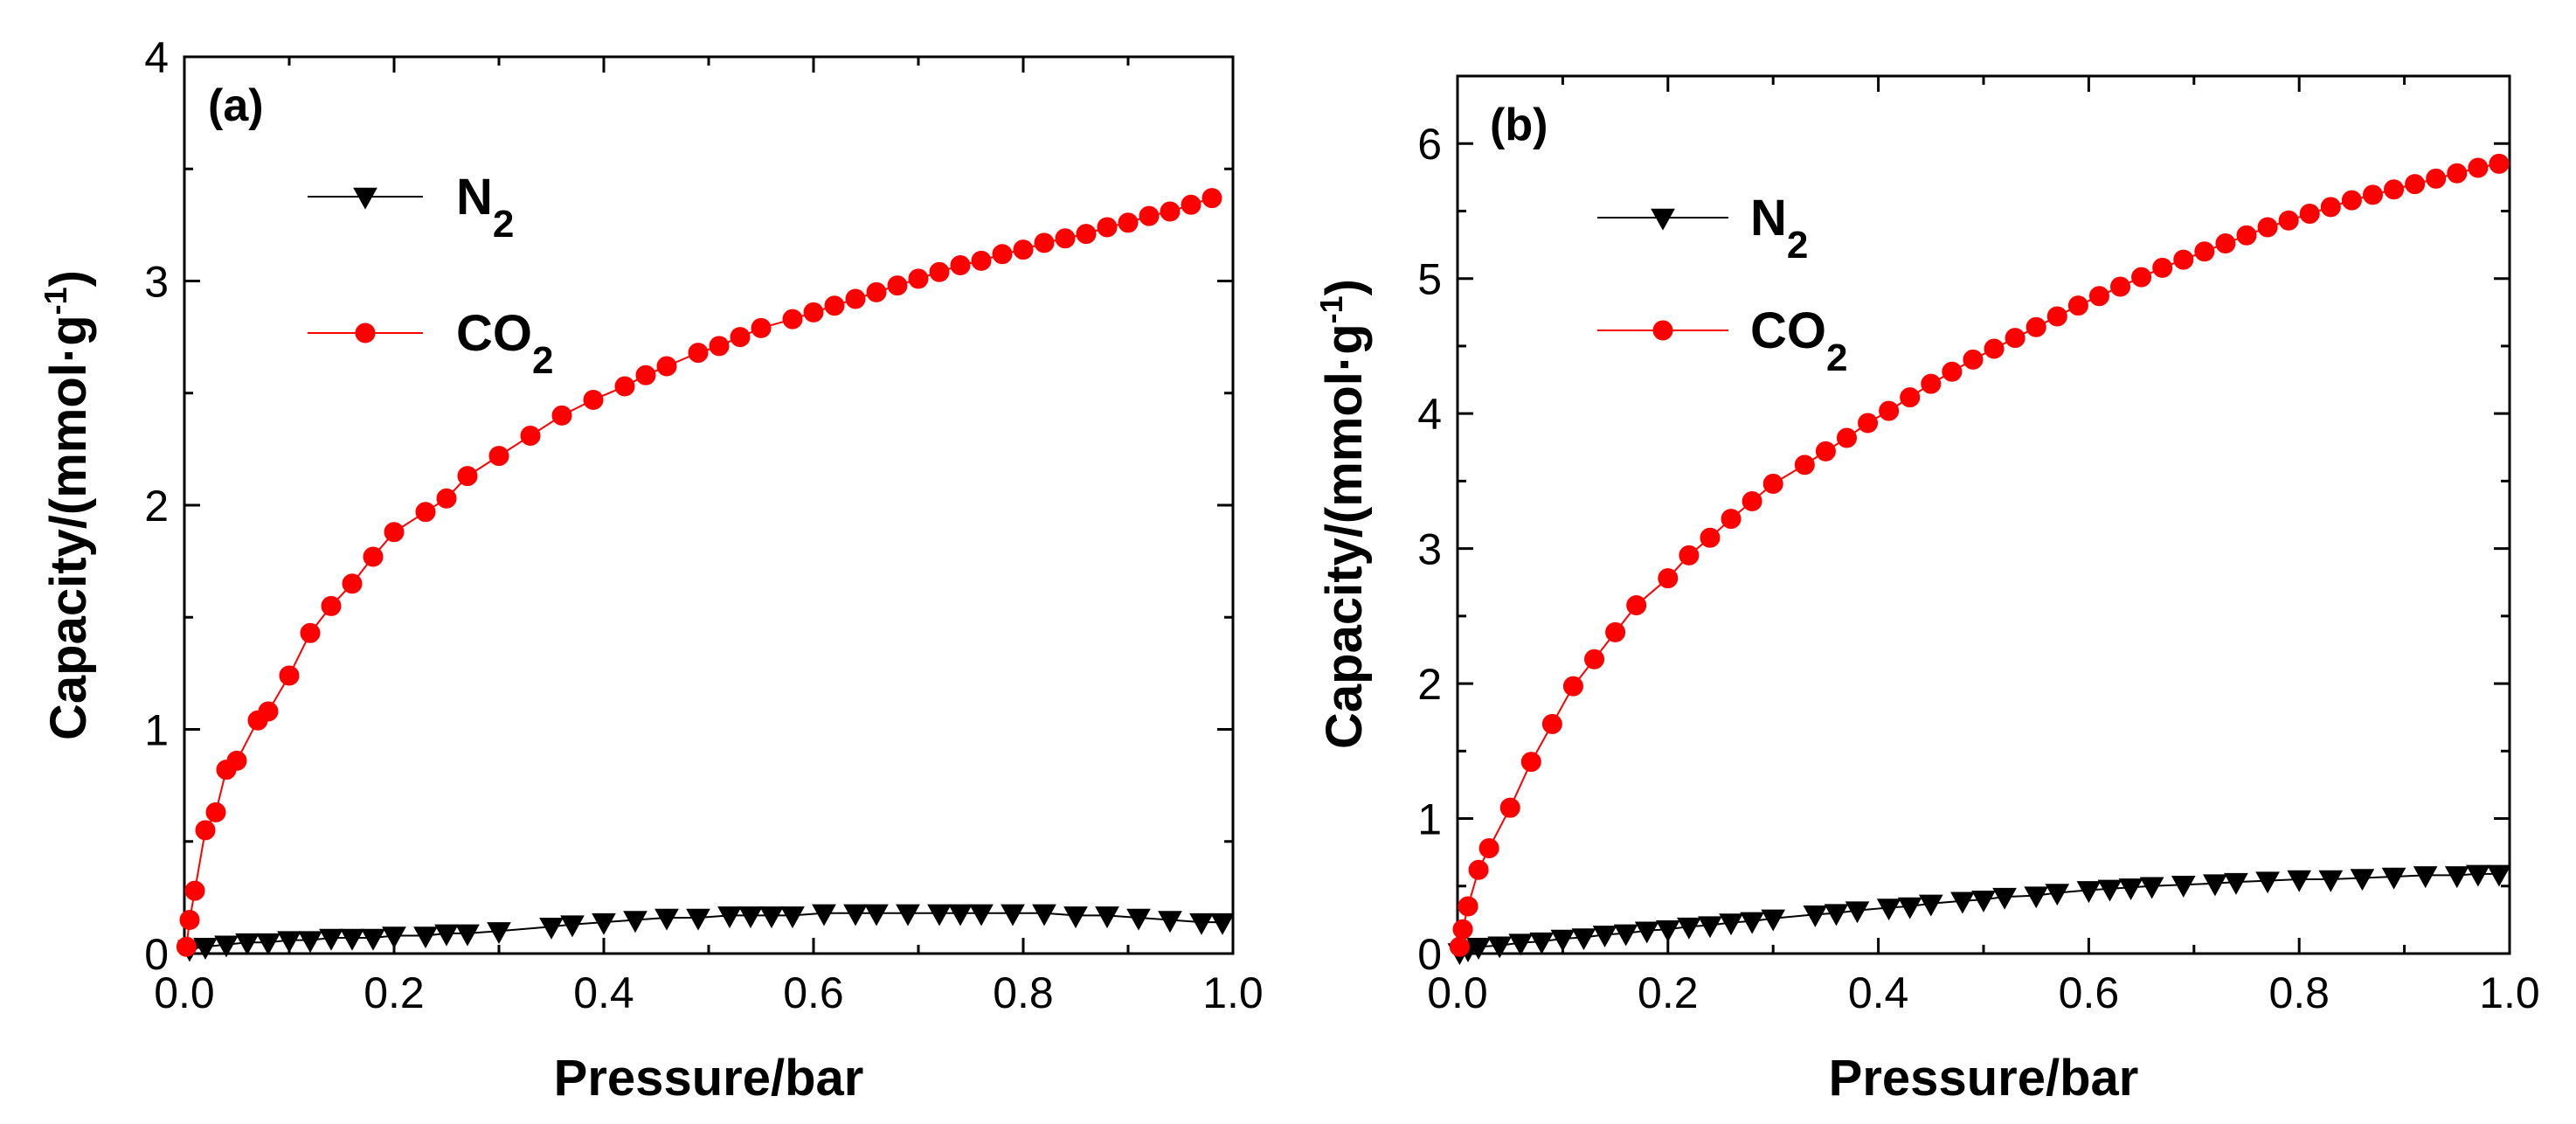 This screenshot has height=1124, width=2576. I want to click on y-tick-label: 0, so click(156, 954).